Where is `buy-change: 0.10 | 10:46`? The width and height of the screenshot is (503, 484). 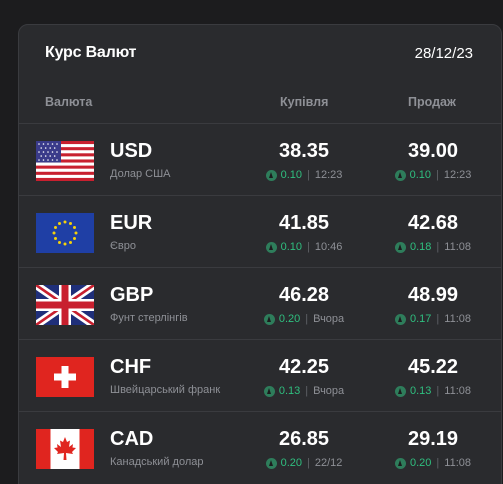 buy-change: 0.10 | 10:46 is located at coordinates (304, 247).